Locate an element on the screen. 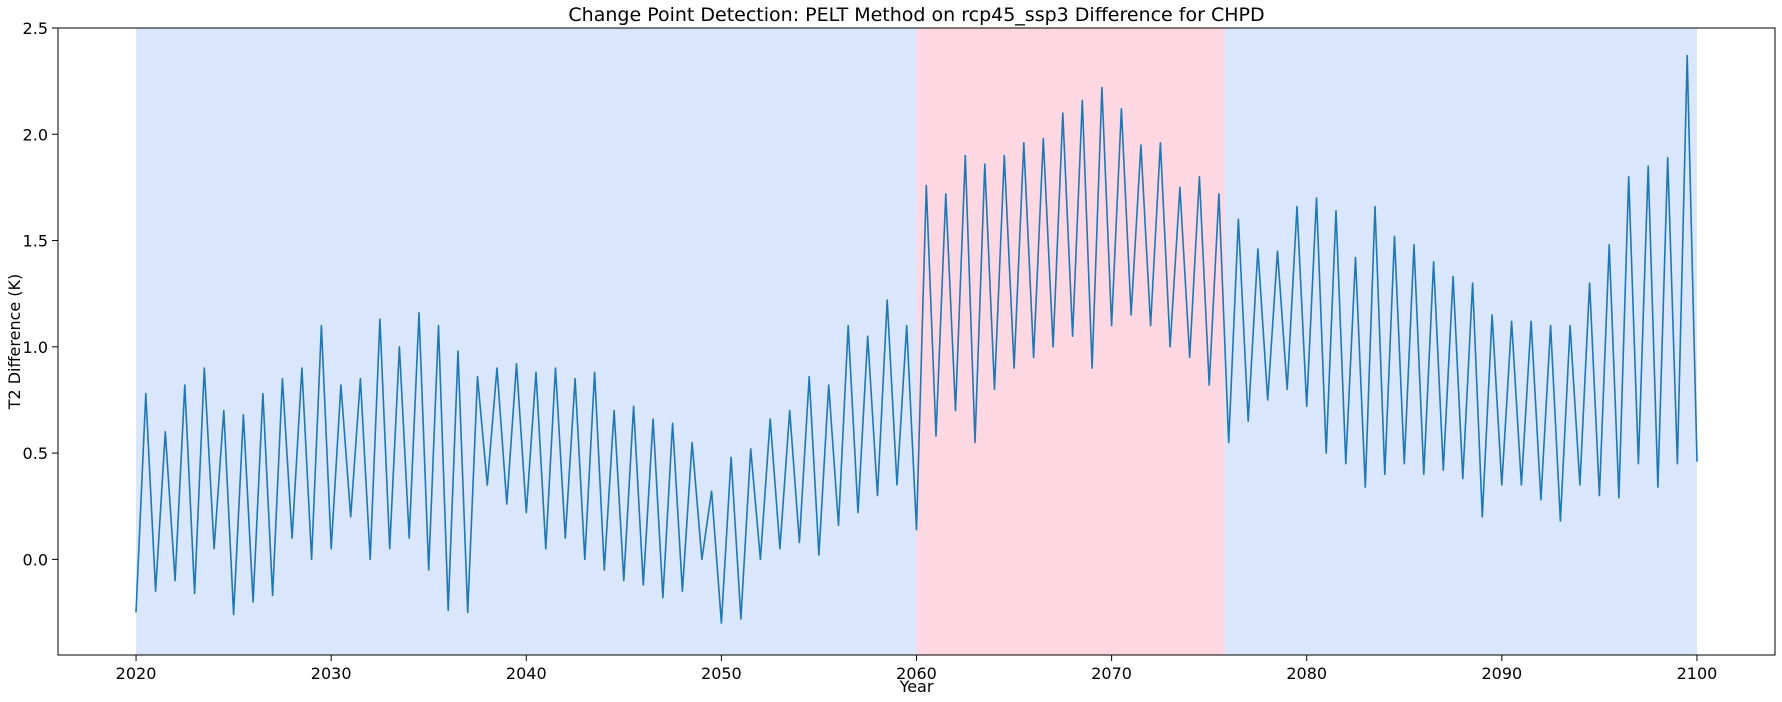 Image resolution: width=1782 pixels, height=702 pixels. y-tick-label: 2.5 is located at coordinates (35, 28).